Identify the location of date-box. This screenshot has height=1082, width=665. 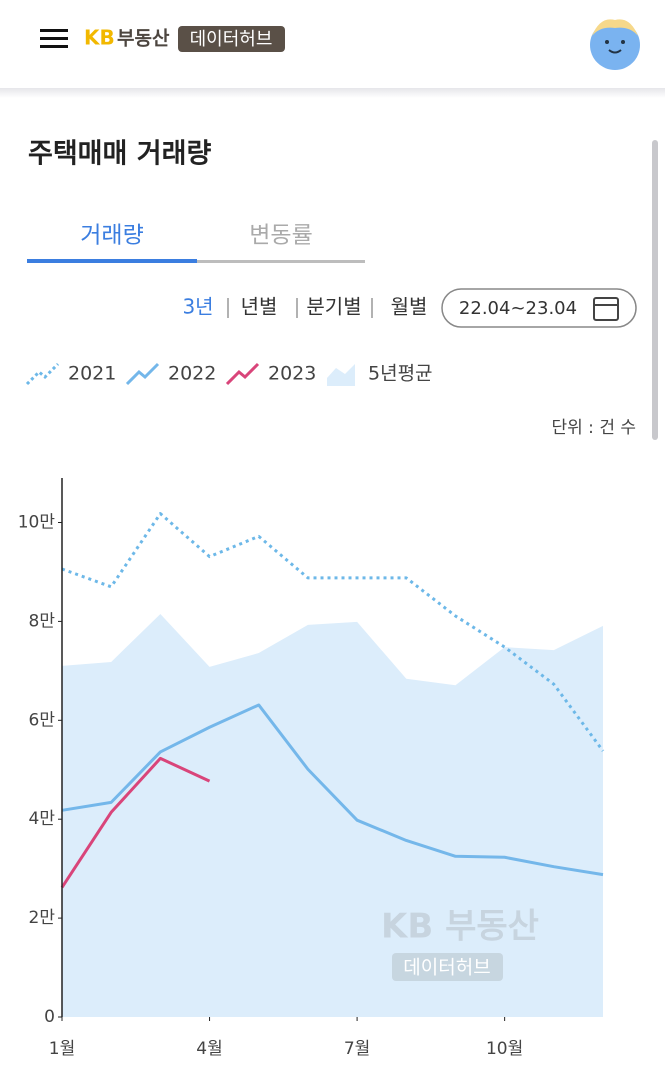
(539, 308).